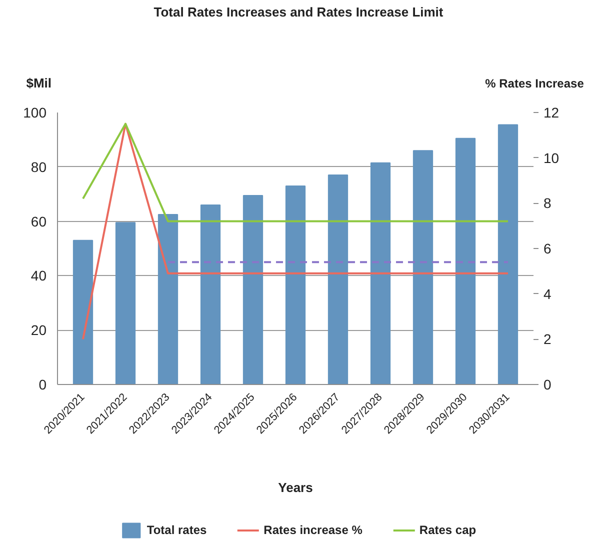 The height and width of the screenshot is (545, 596). Describe the element at coordinates (548, 248) in the screenshot. I see `y2-tick-label: 6` at that location.